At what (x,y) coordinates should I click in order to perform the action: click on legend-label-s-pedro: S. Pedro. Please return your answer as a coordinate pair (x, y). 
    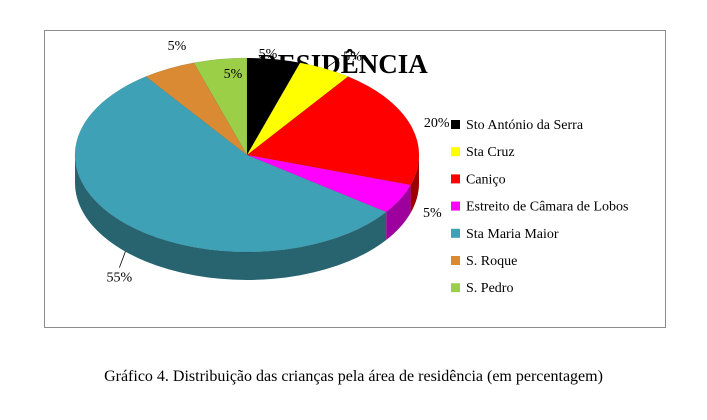
    Looking at the image, I should click on (489, 288).